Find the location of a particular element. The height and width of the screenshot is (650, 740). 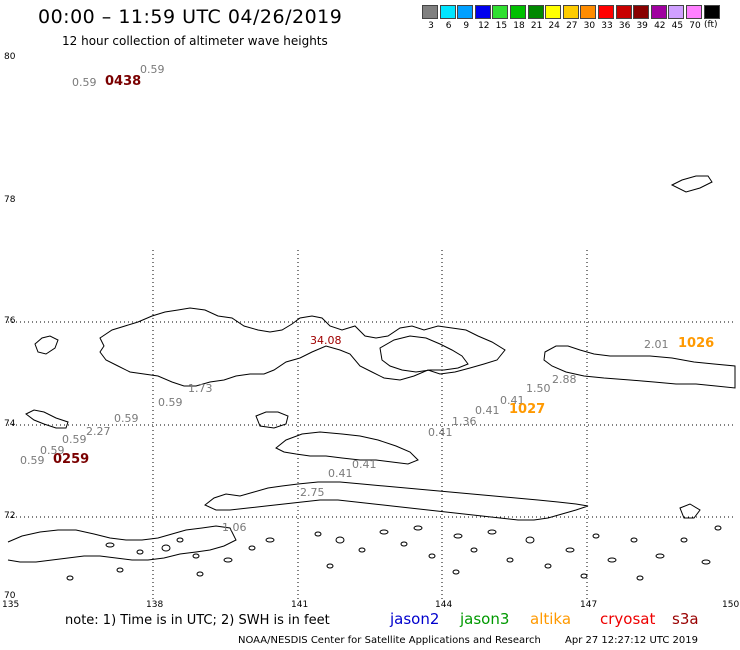

lat-label: 78 is located at coordinates (10, 200).